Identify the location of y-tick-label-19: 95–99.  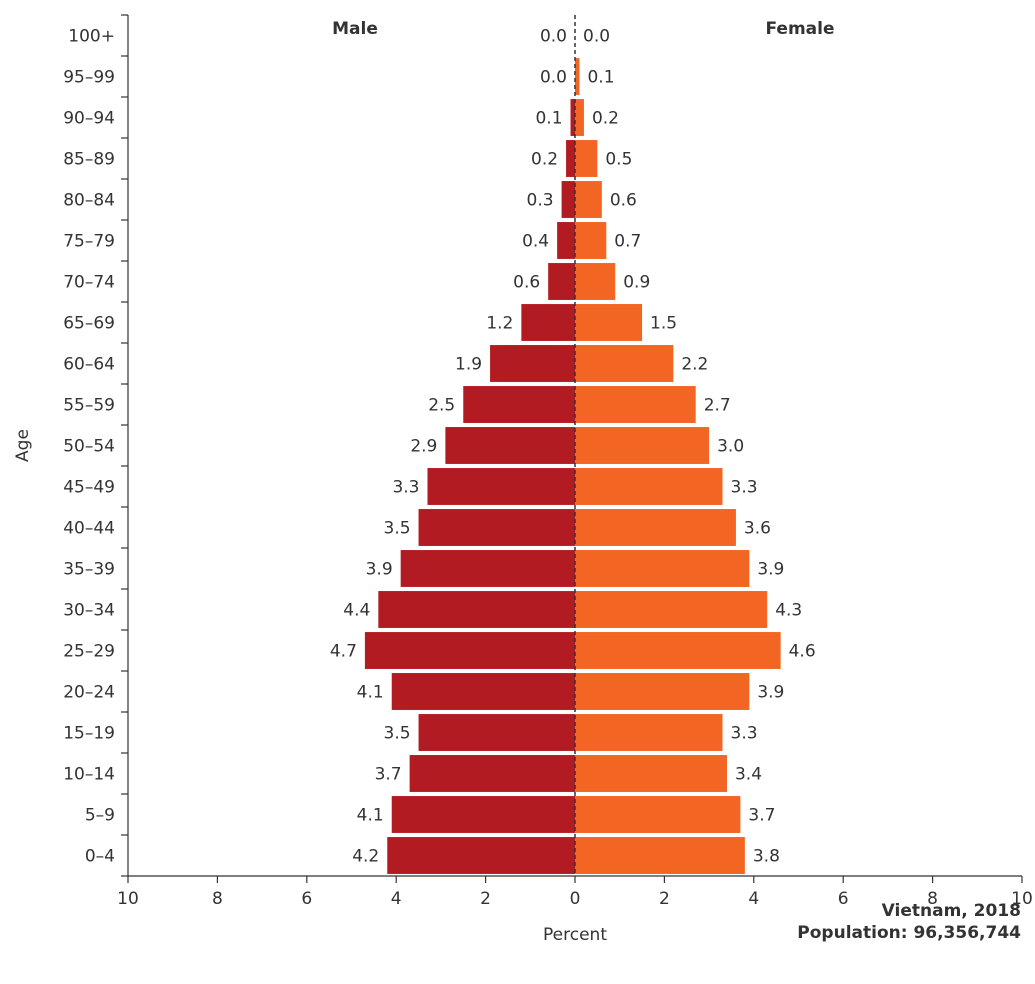
(89, 78).